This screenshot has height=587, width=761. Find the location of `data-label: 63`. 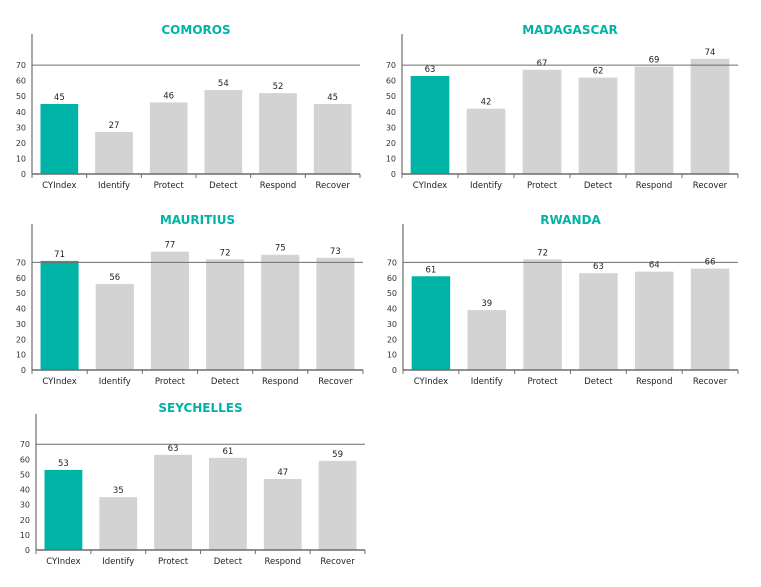

data-label: 63 is located at coordinates (430, 70).